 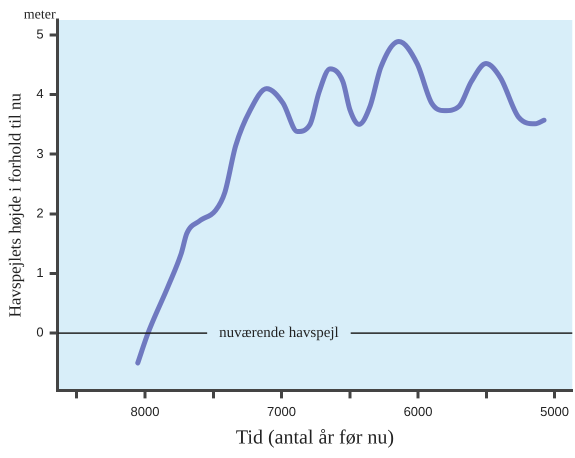 I want to click on x-tick-label: 6000, so click(x=418, y=411).